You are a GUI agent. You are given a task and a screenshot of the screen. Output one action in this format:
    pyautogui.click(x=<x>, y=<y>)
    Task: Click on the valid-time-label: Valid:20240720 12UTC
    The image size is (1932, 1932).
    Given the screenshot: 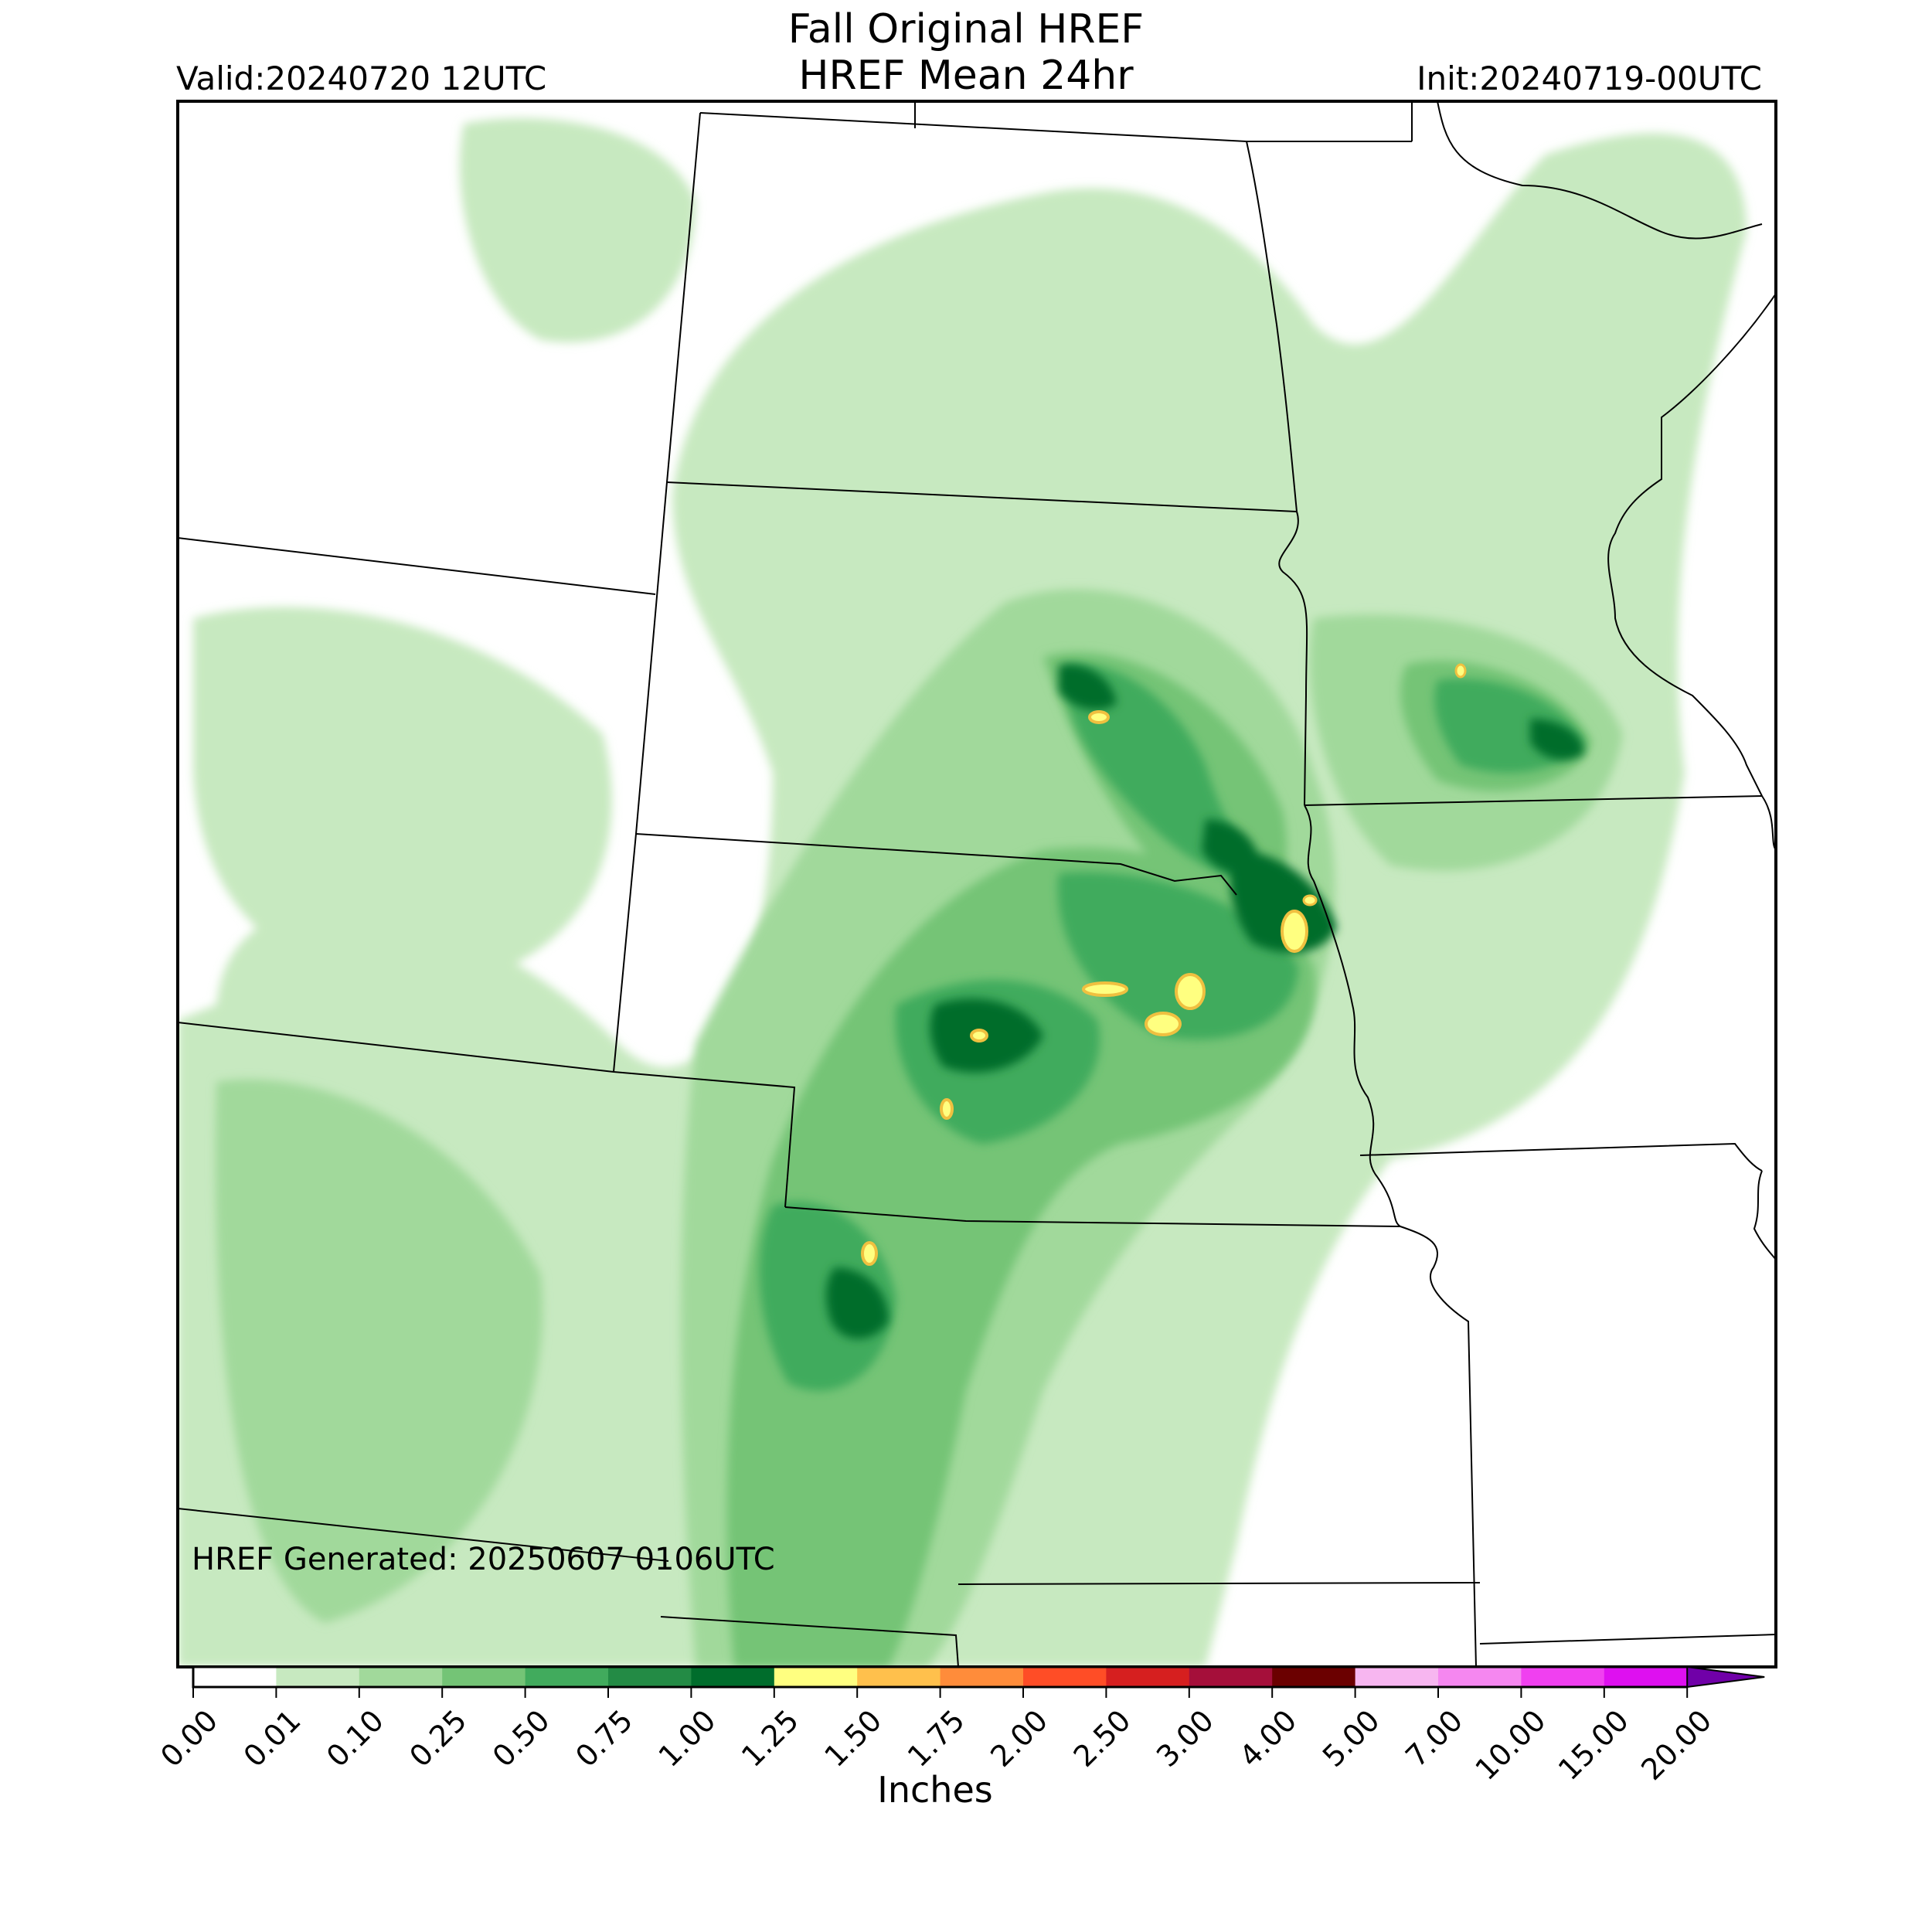 What is the action you would take?
    pyautogui.click(x=362, y=78)
    